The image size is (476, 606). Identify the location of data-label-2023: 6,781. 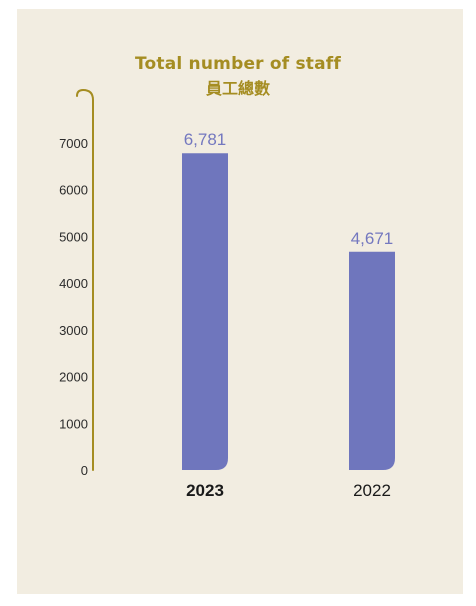
(205, 139).